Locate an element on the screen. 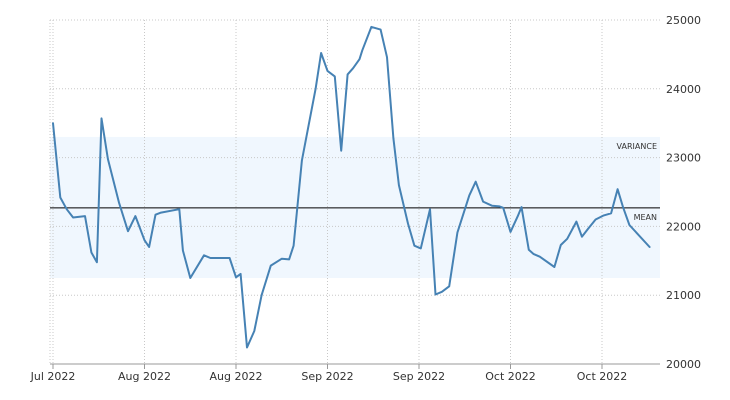  y-tick-label: 25000 is located at coordinates (683, 20).